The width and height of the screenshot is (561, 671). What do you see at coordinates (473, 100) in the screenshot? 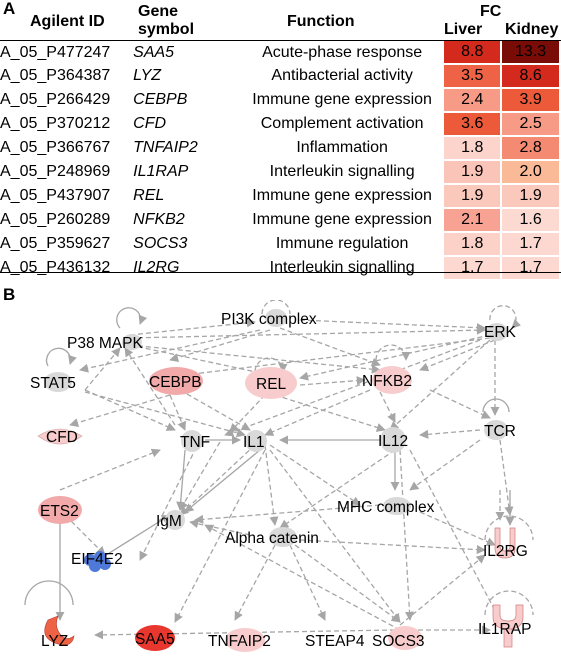
I see `cell-fc-liver: 2.4` at bounding box center [473, 100].